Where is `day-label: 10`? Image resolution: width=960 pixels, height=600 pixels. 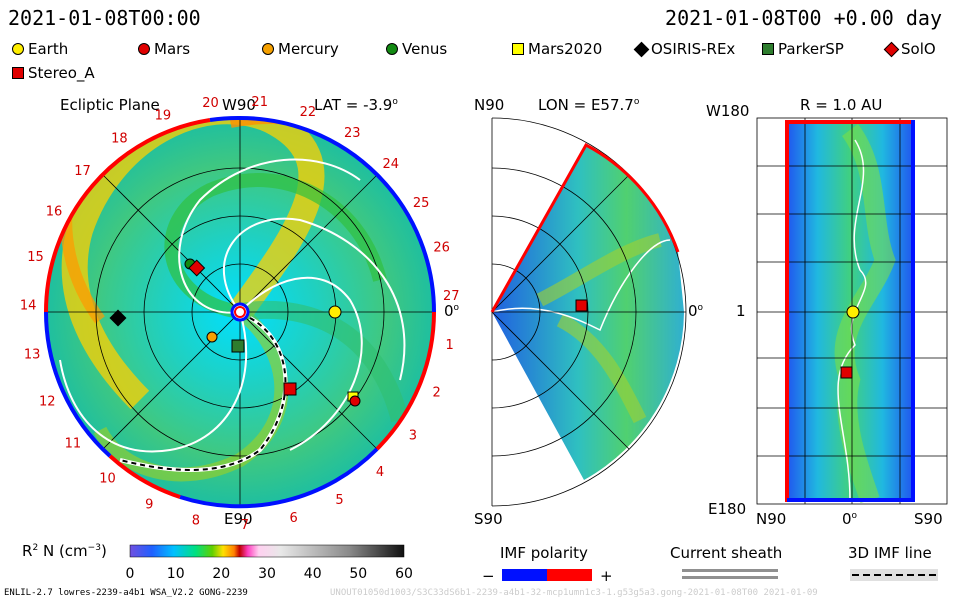
day-label: 10 is located at coordinates (107, 479).